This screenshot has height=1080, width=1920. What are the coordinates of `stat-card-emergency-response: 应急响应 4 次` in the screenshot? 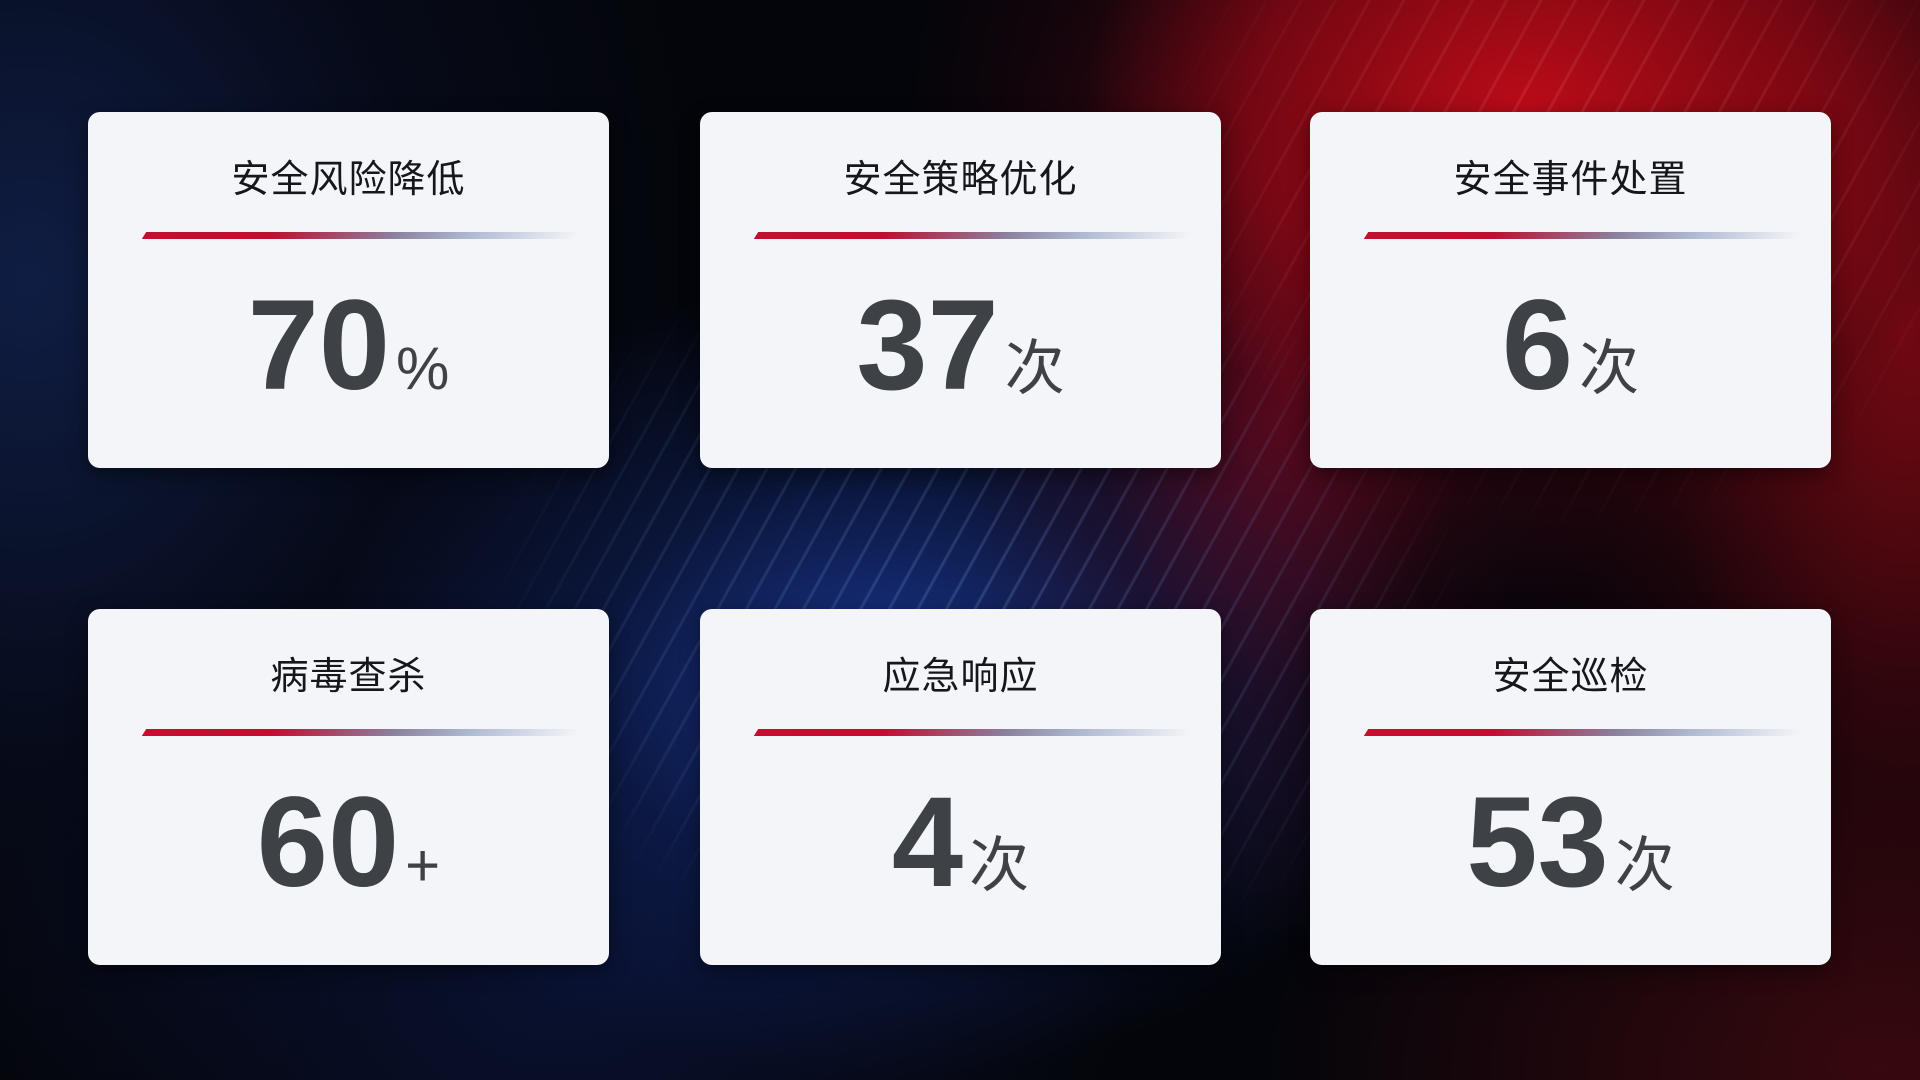 It's located at (960, 787).